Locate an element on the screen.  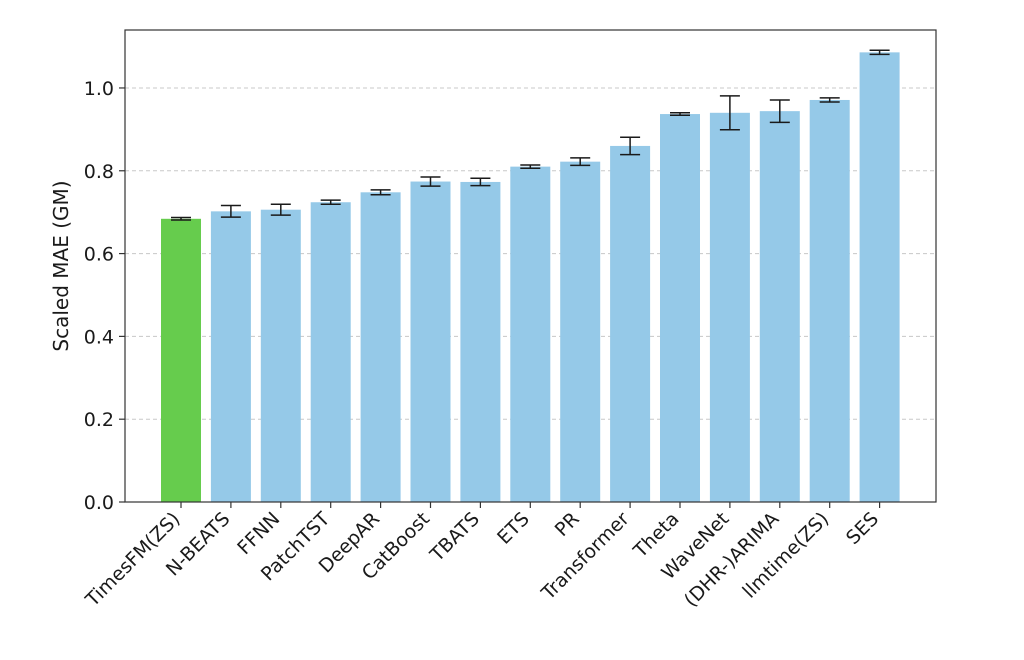
y-tick-label: 0.8 is located at coordinates (99, 172).